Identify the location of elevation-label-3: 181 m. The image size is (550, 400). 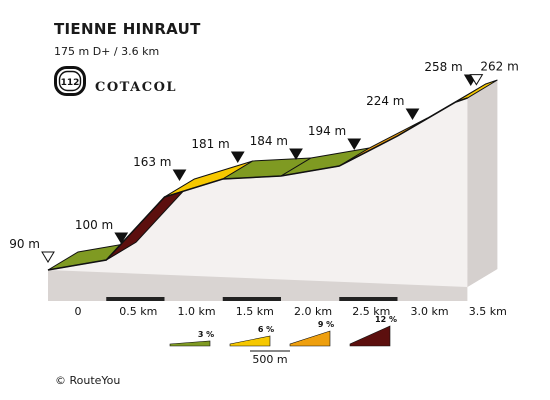
(210, 144).